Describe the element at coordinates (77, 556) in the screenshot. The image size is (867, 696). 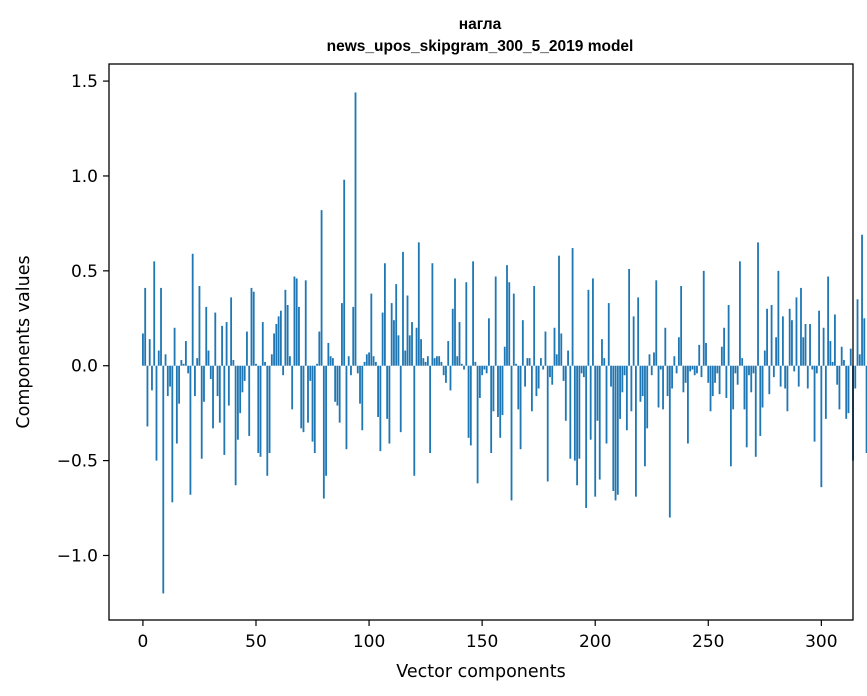
I see `y-tick-label: −1.0` at that location.